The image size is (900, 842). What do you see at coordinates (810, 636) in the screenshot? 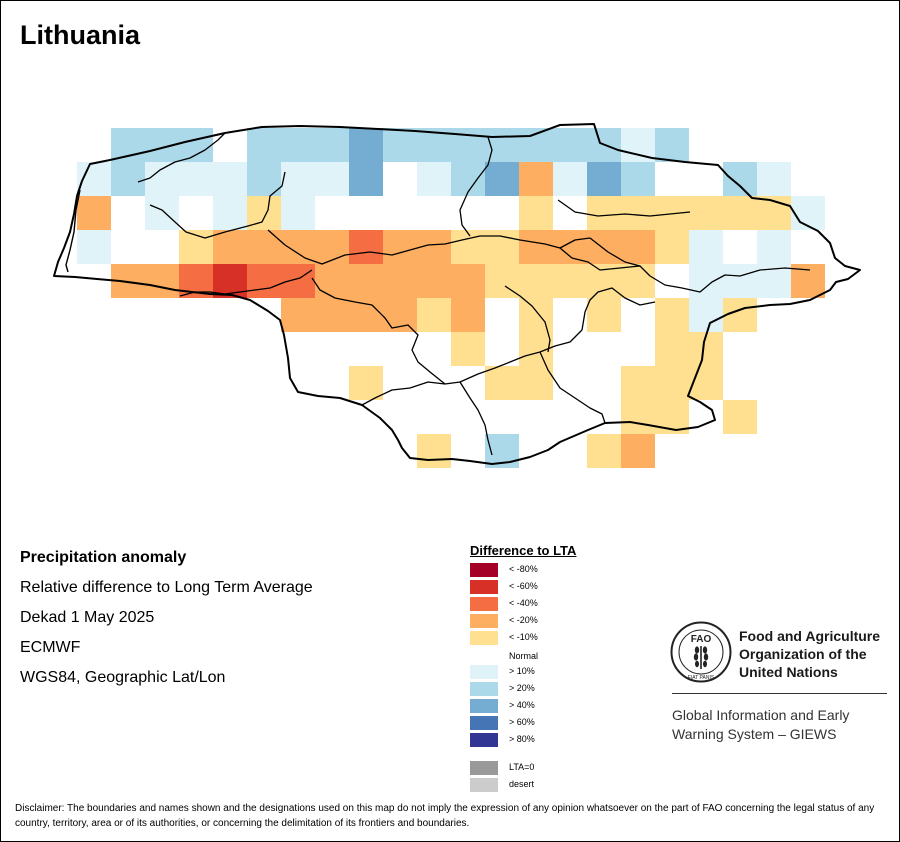
I see `fao-name-line: Food and Agriculture` at bounding box center [810, 636].